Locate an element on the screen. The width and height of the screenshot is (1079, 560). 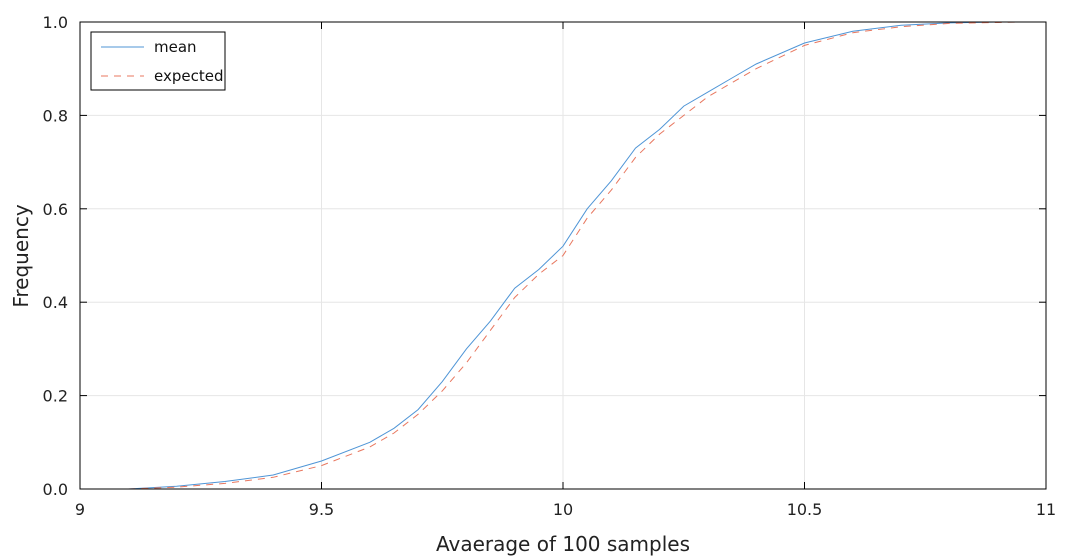
x-tick-label: 10.5 is located at coordinates (805, 509).